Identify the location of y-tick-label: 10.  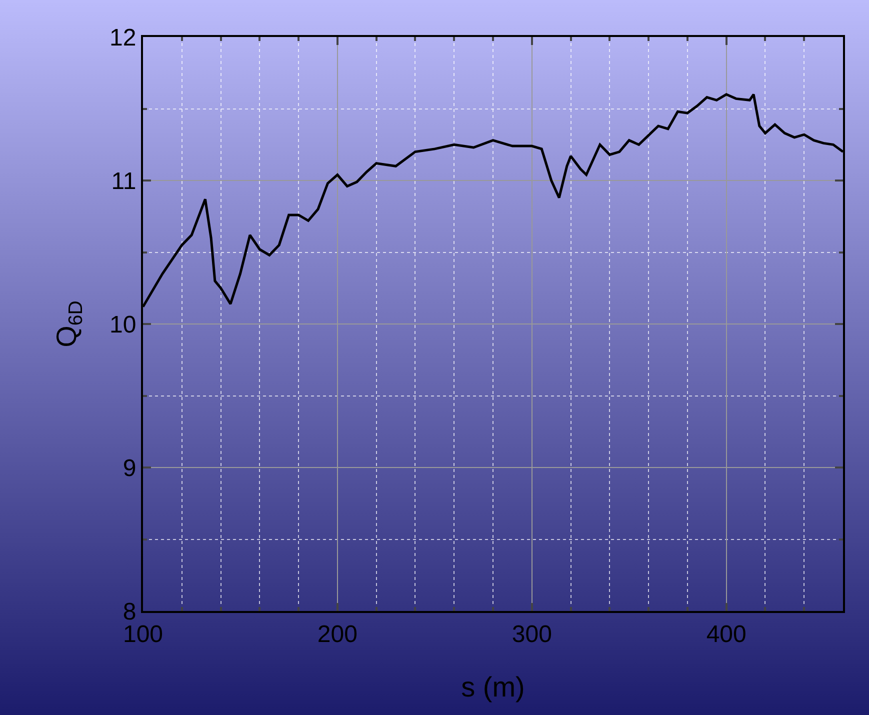
(122, 324).